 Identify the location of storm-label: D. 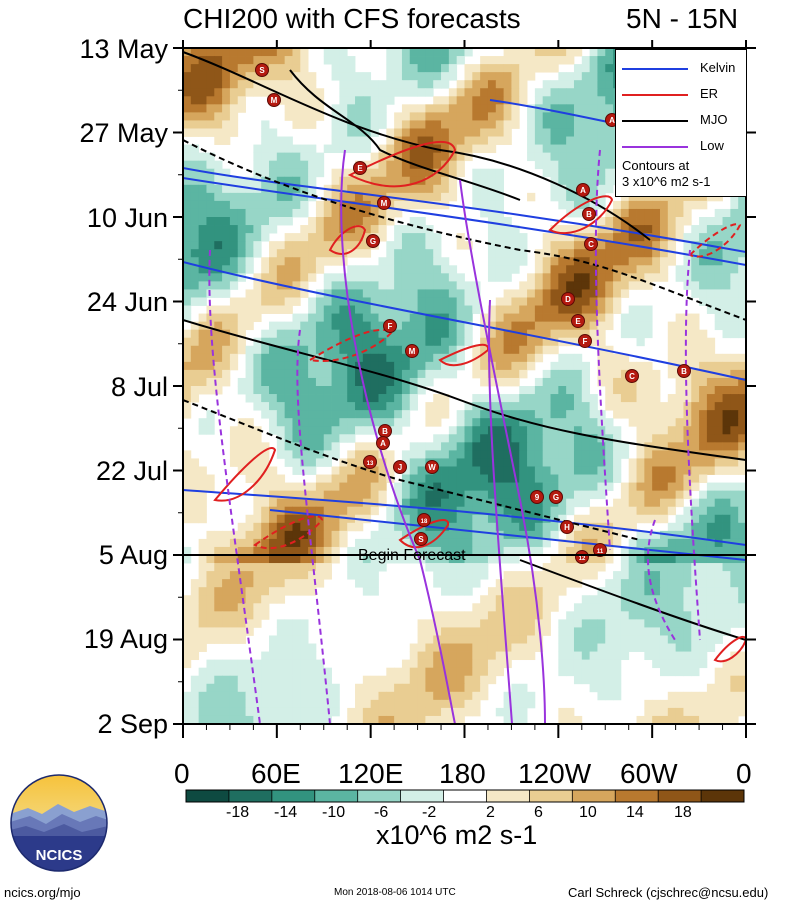
(568, 299).